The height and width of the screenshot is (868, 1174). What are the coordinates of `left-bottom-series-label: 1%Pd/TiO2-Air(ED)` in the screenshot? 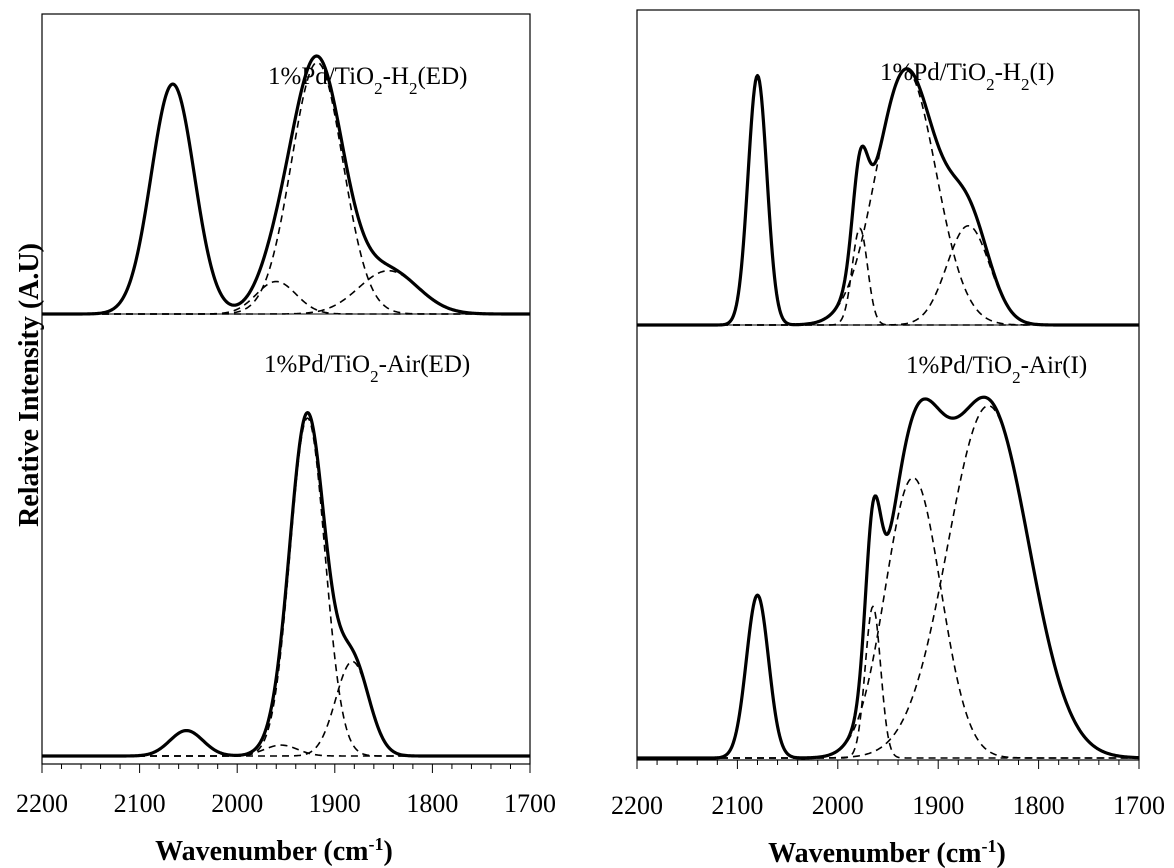 It's located at (367, 368).